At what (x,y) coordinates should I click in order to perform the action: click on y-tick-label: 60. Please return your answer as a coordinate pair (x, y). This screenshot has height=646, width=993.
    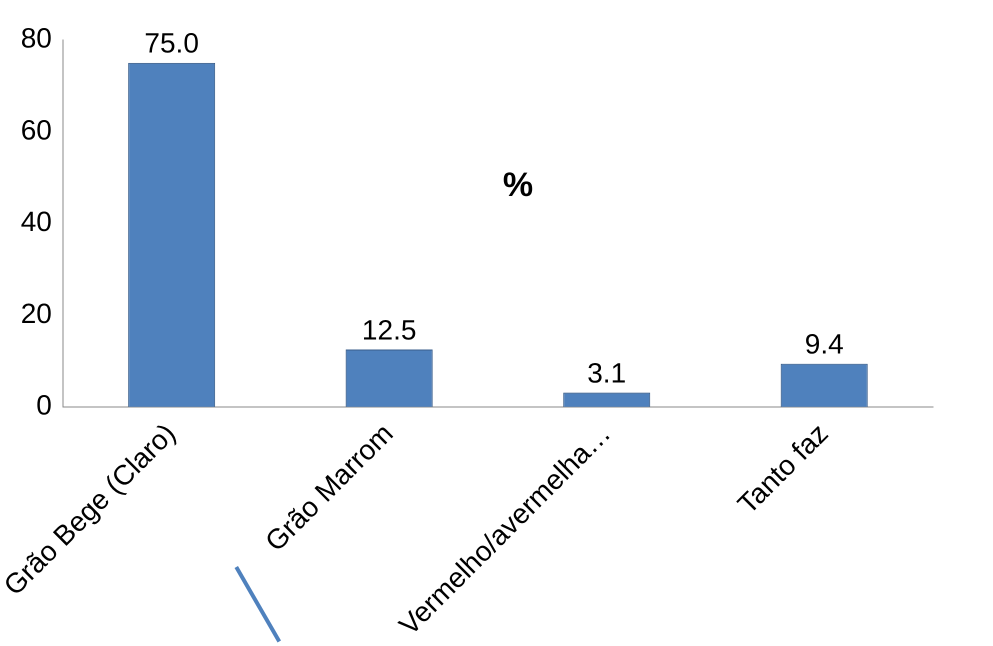
    Looking at the image, I should click on (36, 130).